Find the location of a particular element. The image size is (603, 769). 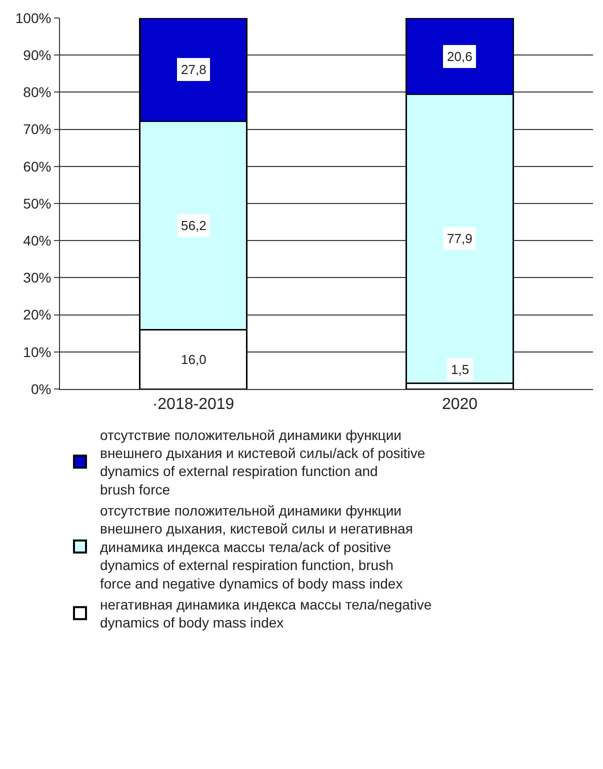

x-tick-label: 2020 is located at coordinates (460, 405).